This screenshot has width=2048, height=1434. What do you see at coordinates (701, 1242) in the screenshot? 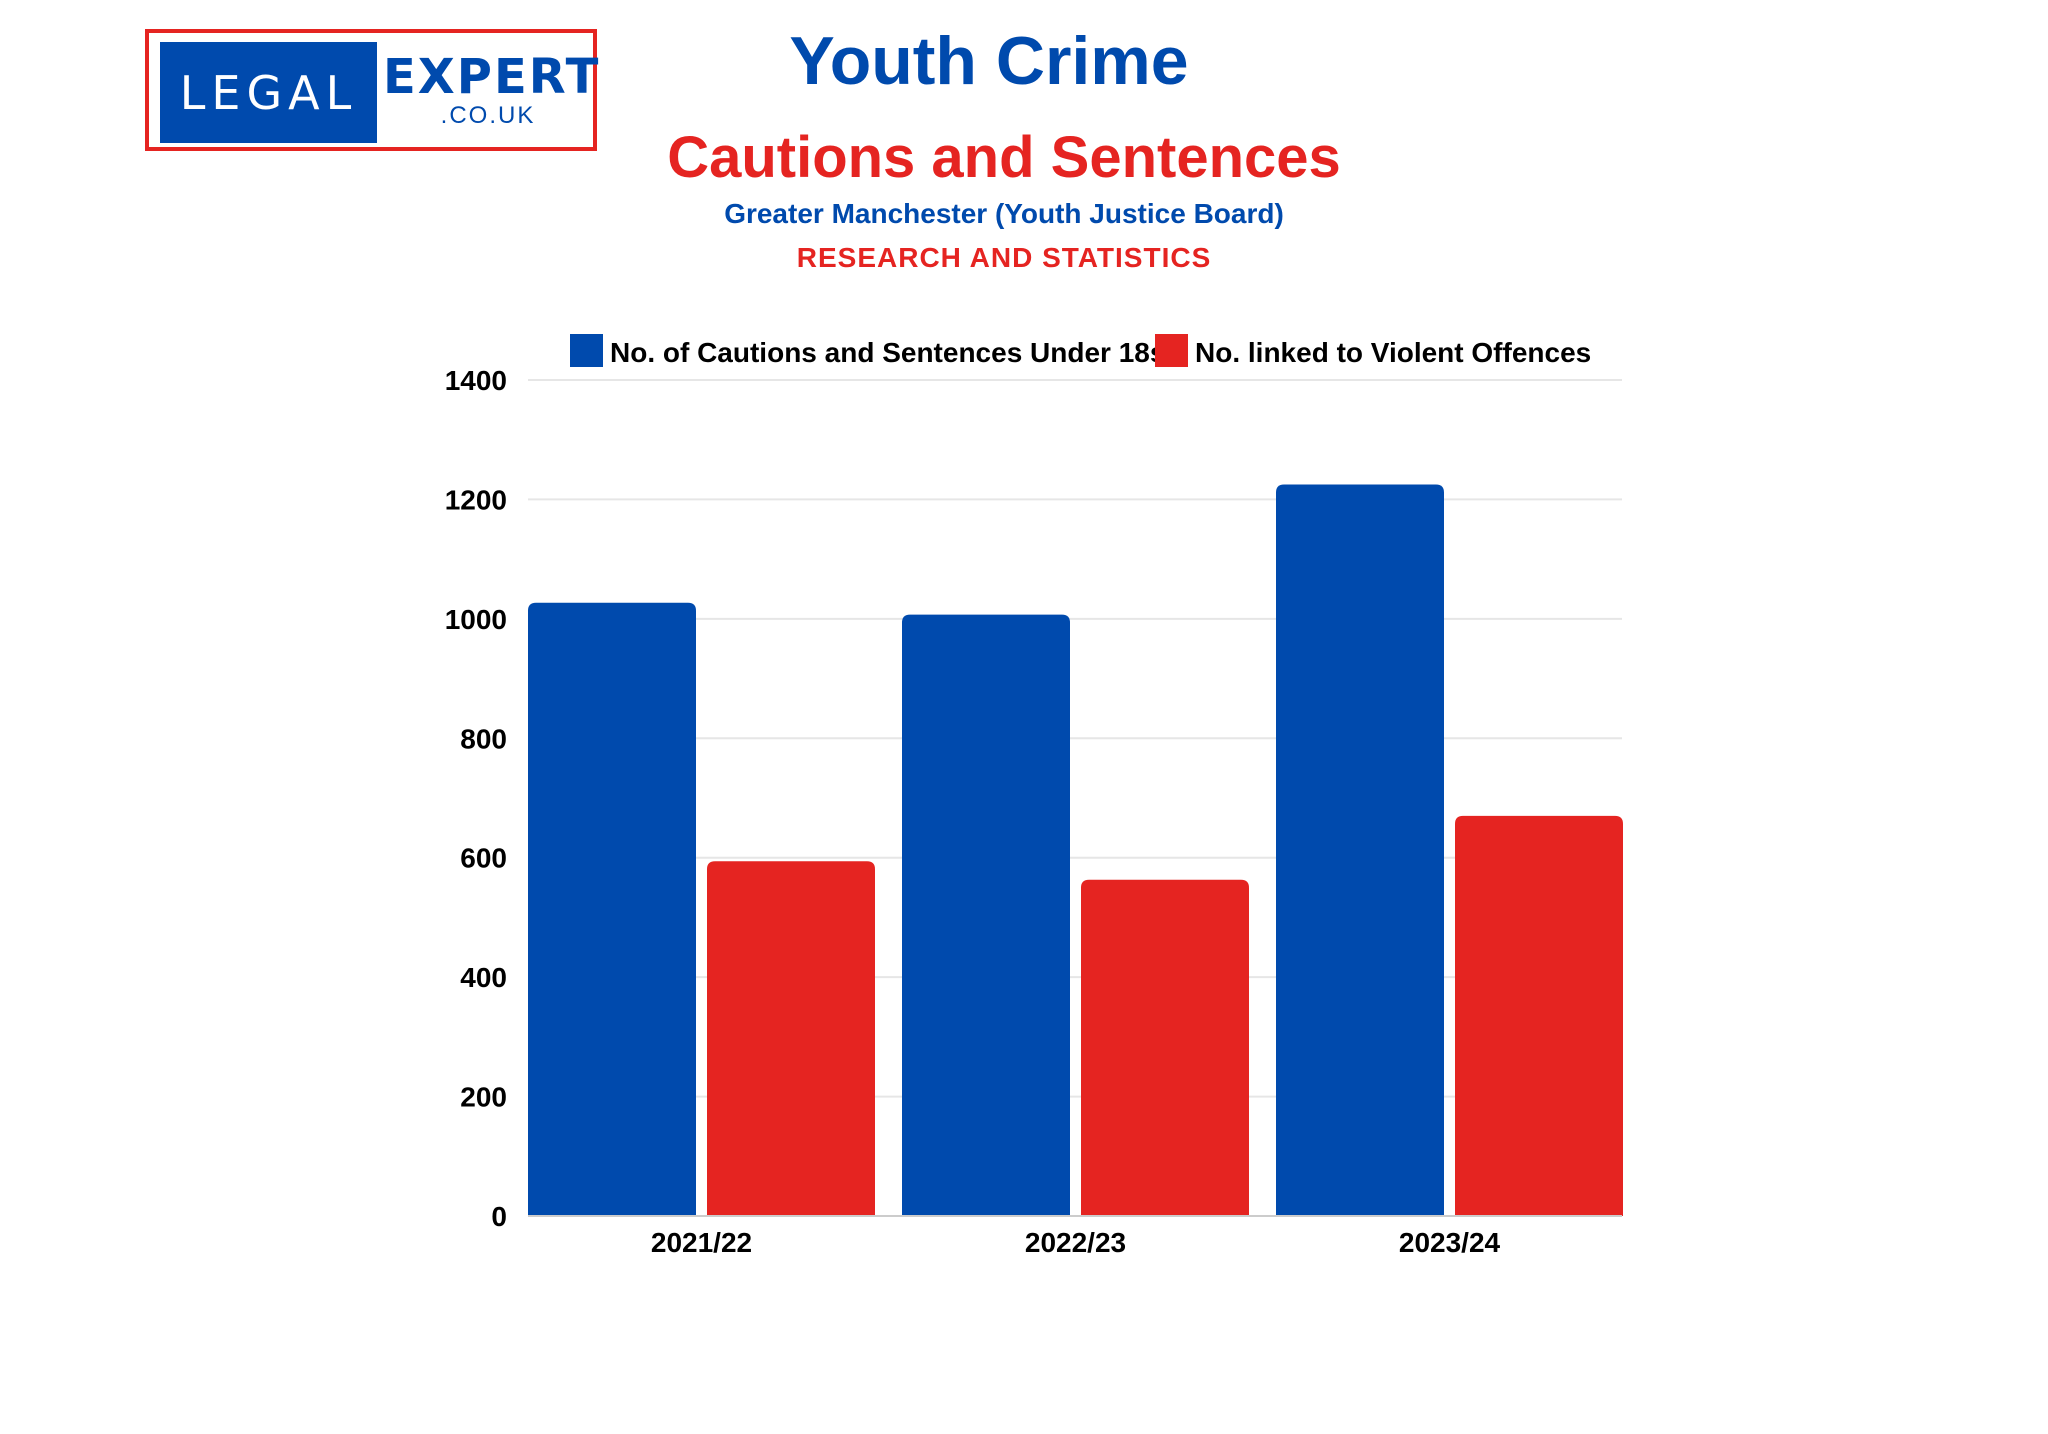
I see `x-tick-label: 2021/22` at bounding box center [701, 1242].